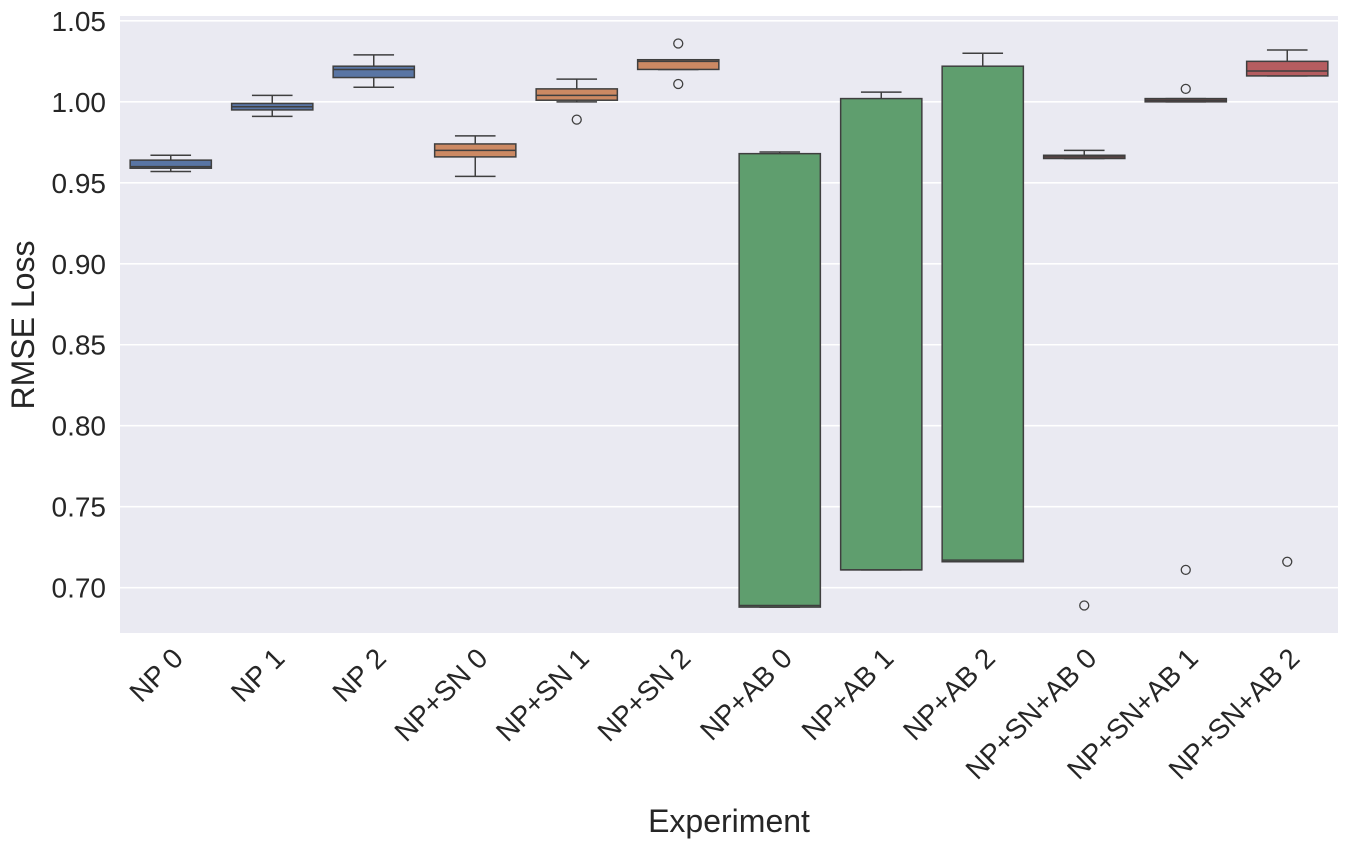 The image size is (1348, 848). What do you see at coordinates (79, 21) in the screenshot?
I see `y-tick-label: 1.05` at bounding box center [79, 21].